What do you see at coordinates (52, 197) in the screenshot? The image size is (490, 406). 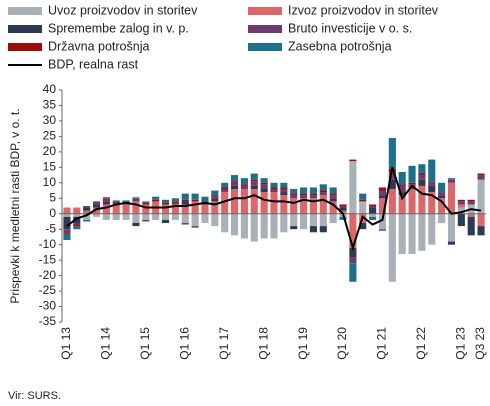 I see `y-tick-label: 5` at bounding box center [52, 197].